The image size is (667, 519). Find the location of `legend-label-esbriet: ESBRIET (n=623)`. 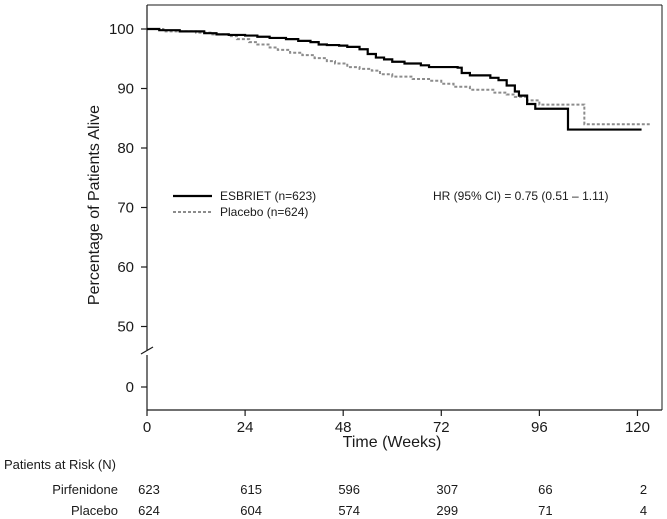

legend-label-esbriet: ESBRIET (n=623) is located at coordinates (268, 196).